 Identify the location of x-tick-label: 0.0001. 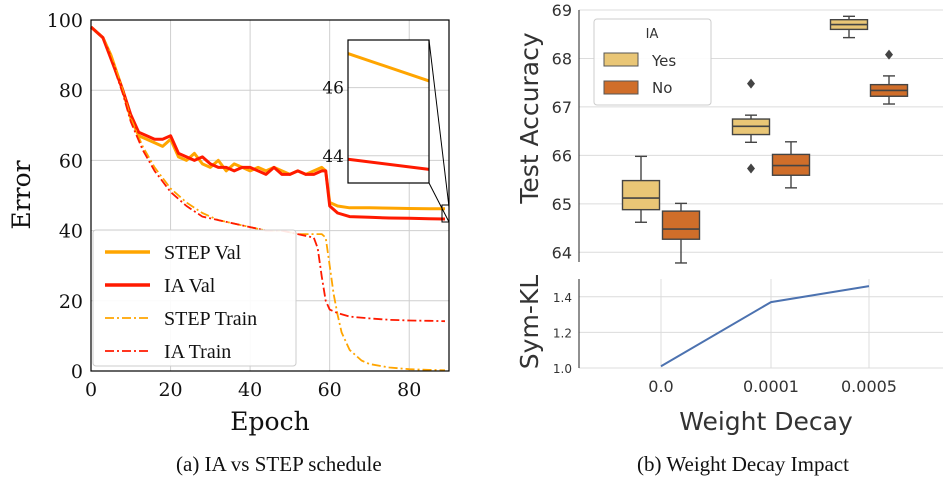
(771, 386).